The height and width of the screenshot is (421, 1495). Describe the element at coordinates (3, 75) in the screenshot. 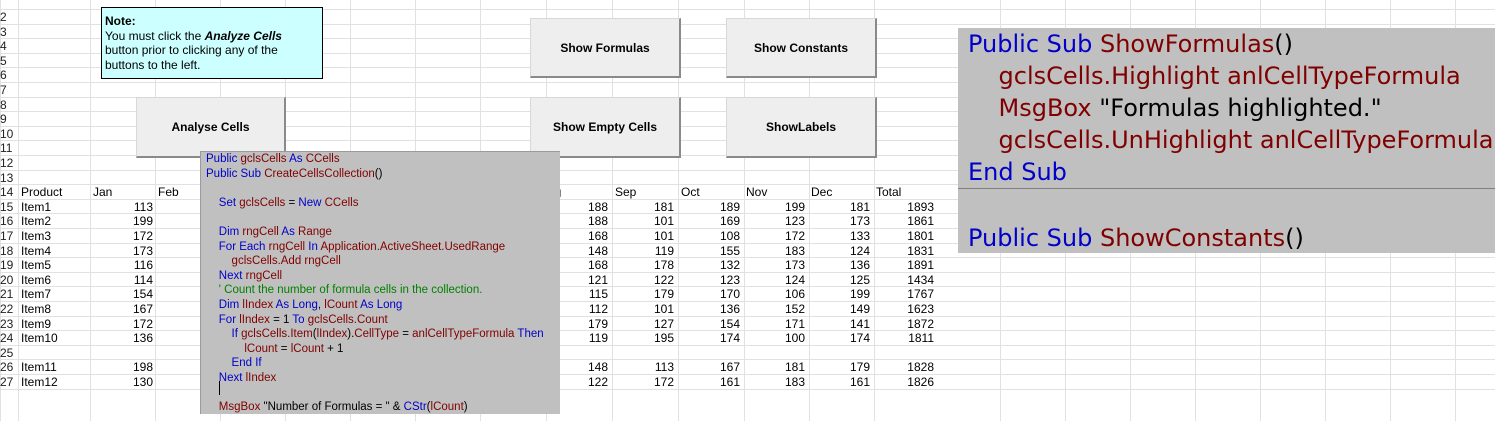

I see `row-number: 6` at that location.